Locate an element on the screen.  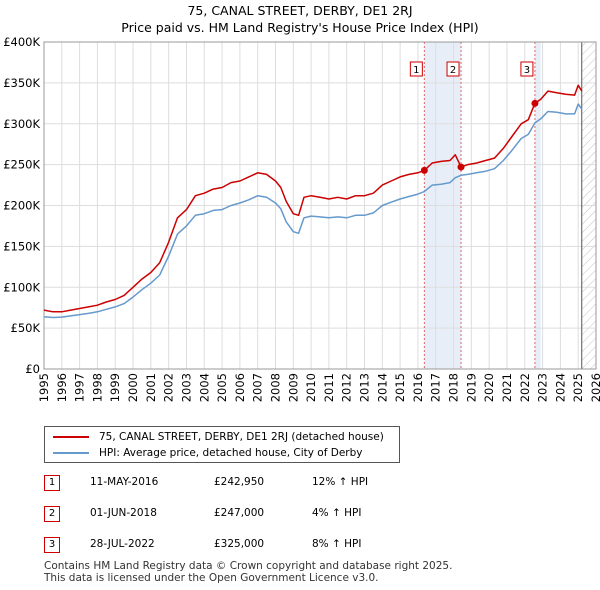
sale-number-label: 3 is located at coordinates (527, 70).